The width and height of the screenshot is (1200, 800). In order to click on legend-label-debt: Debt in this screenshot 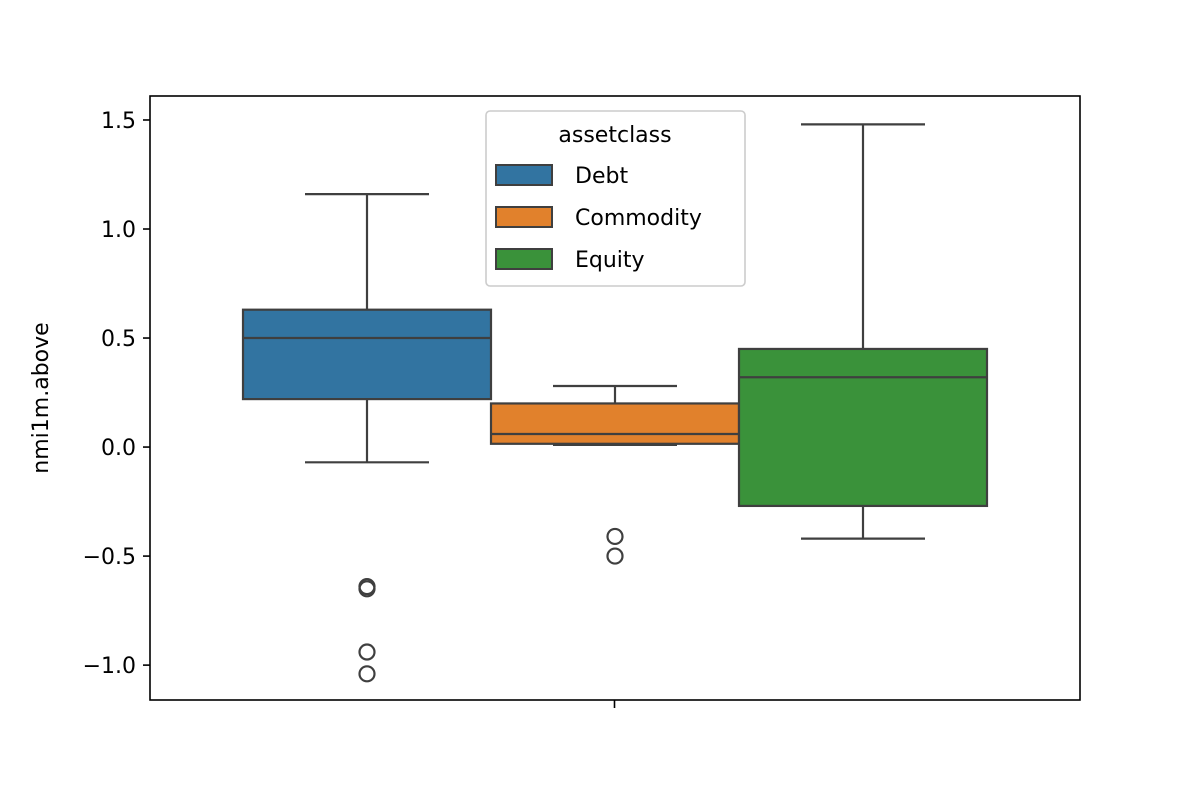, I will do `click(601, 176)`.